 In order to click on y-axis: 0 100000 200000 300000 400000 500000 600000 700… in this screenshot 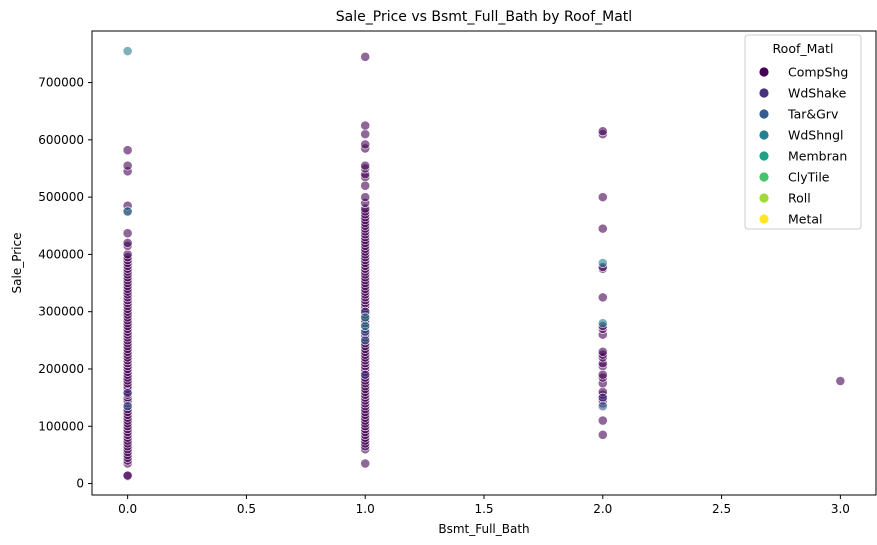, I will do `click(65, 283)`.